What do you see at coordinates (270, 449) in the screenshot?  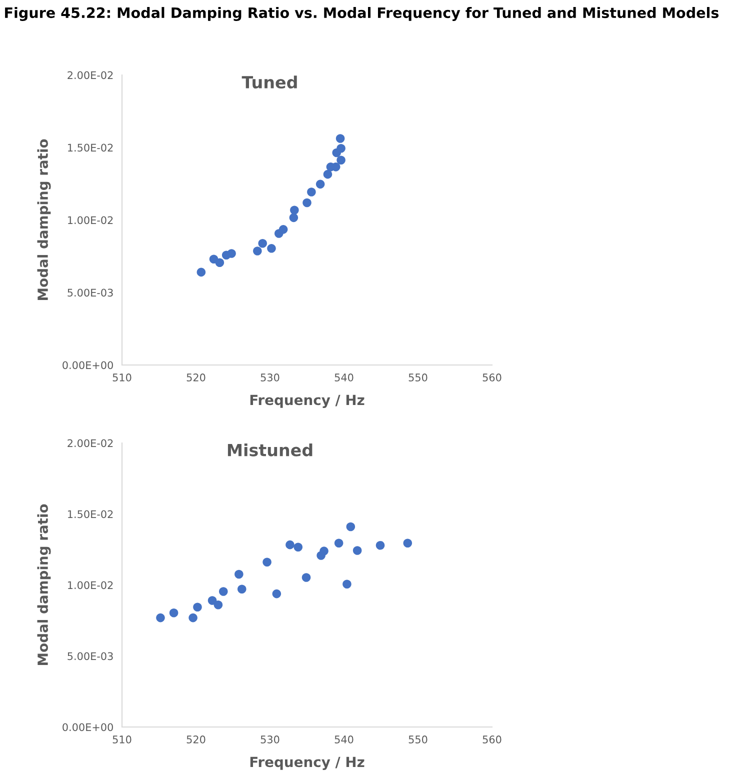 I see `chart-title: Mistuned` at bounding box center [270, 449].